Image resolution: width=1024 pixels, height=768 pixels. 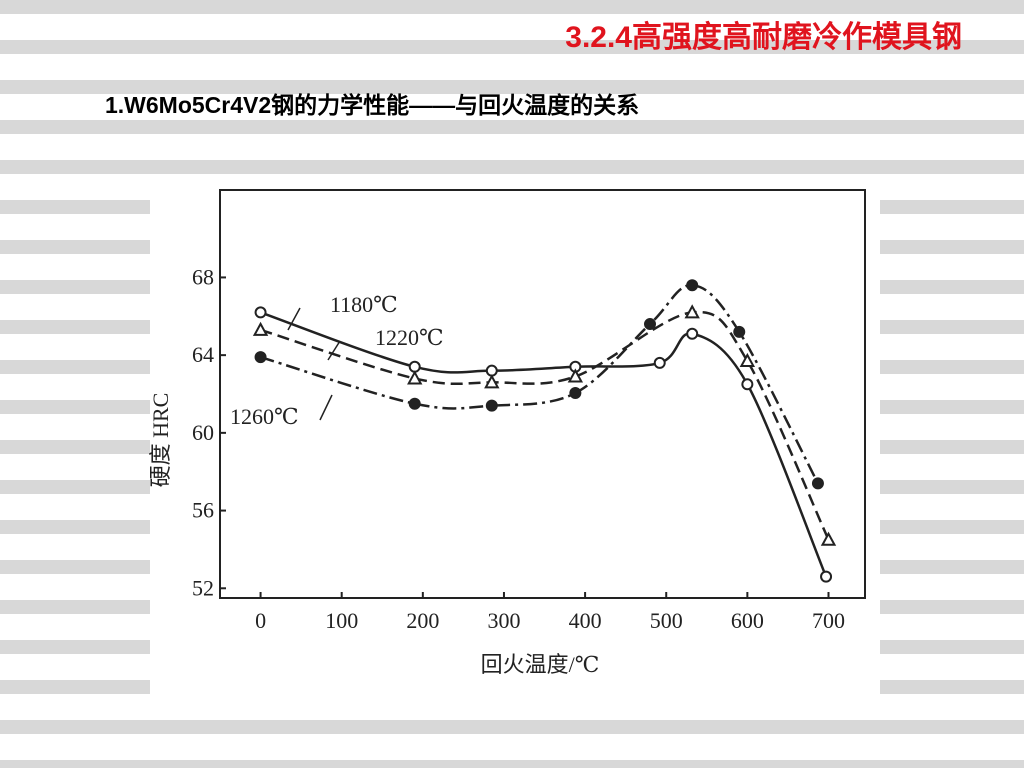 What do you see at coordinates (203, 510) in the screenshot?
I see `y-tick-label: 56` at bounding box center [203, 510].